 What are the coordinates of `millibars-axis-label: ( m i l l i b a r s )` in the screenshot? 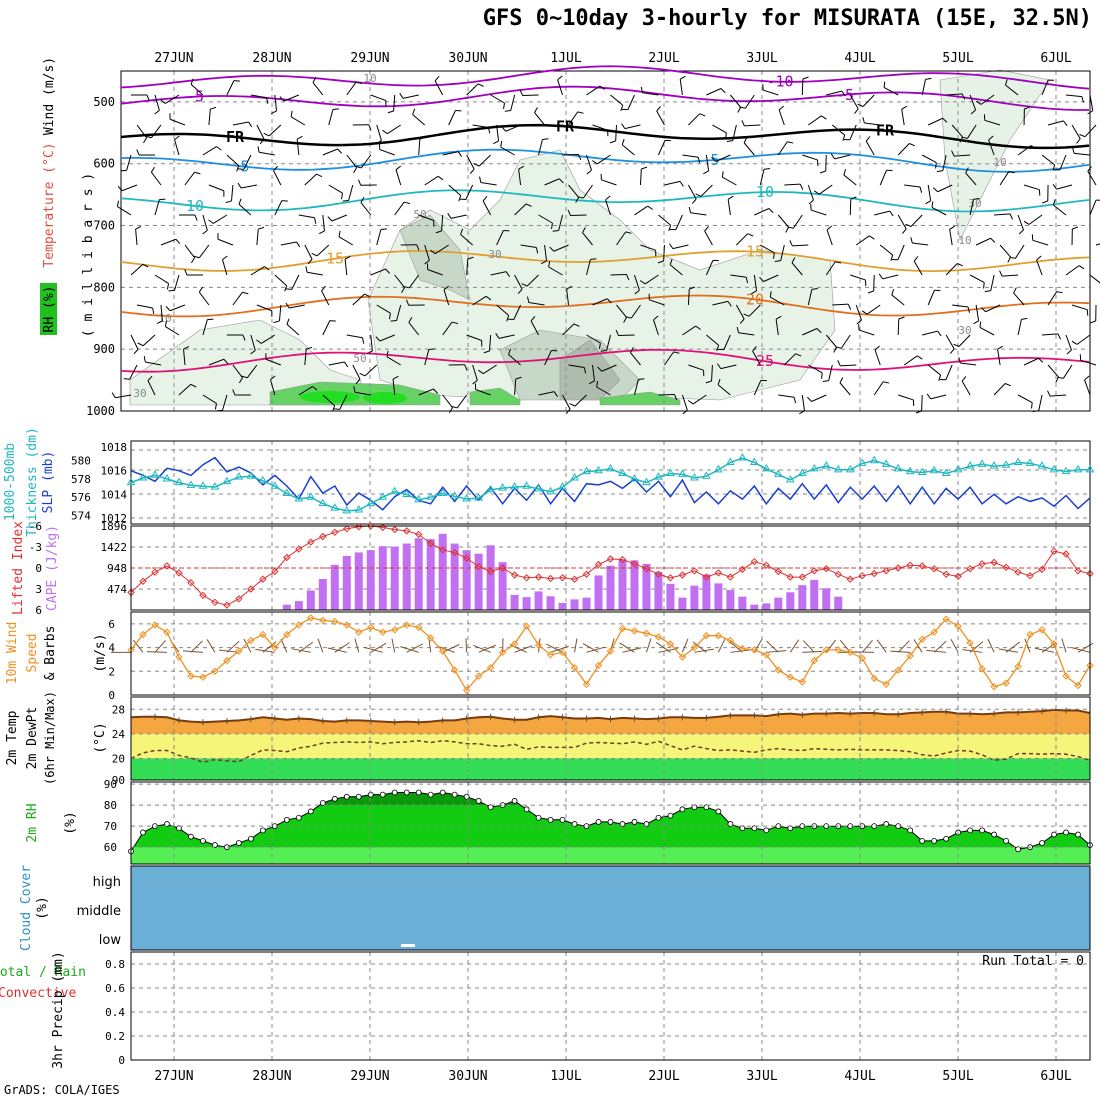 It's located at (88, 255).